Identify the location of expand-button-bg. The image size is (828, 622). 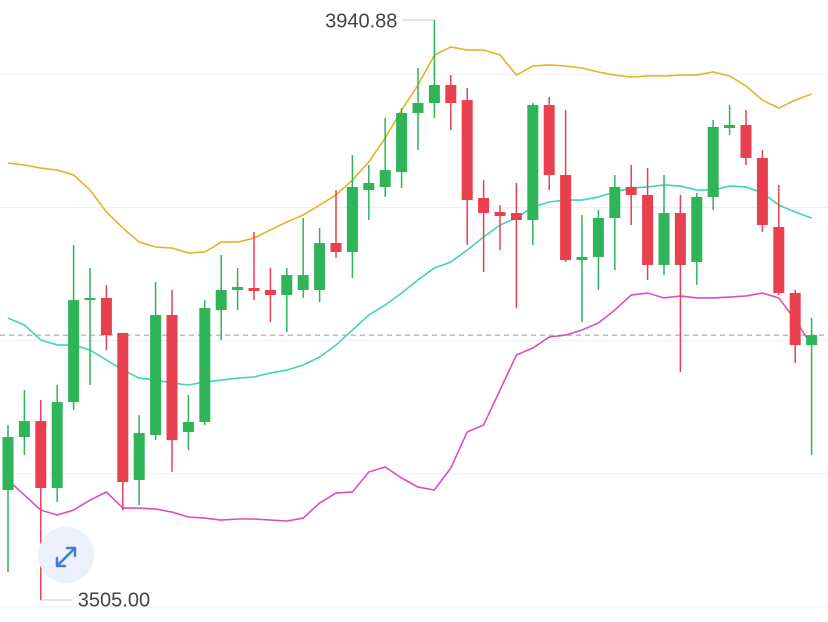
(66, 555).